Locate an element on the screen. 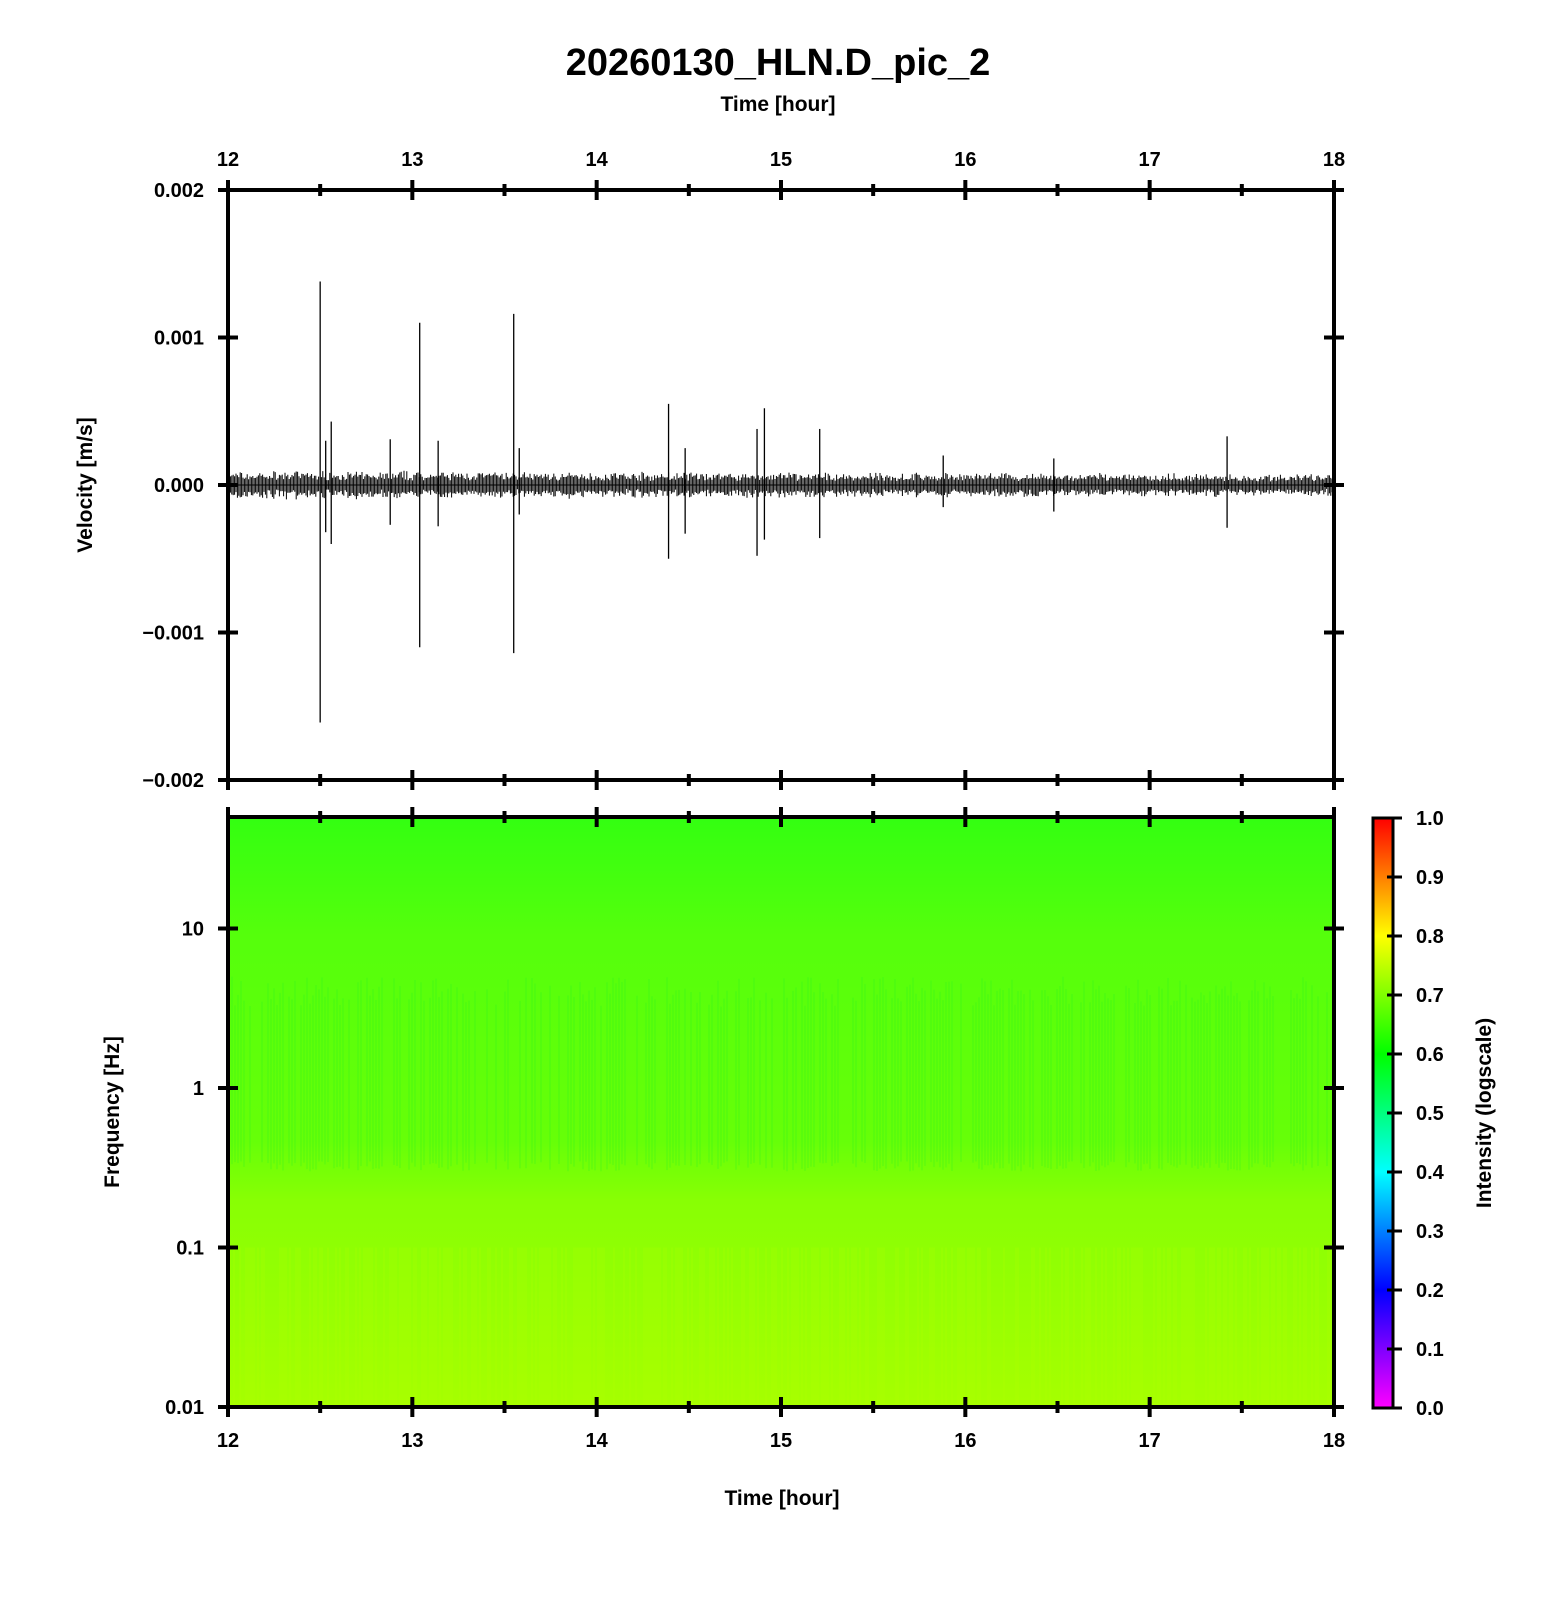 This screenshot has height=1600, width=1556. colorbar-label: Intensity (logscale) is located at coordinates (1484, 1113).